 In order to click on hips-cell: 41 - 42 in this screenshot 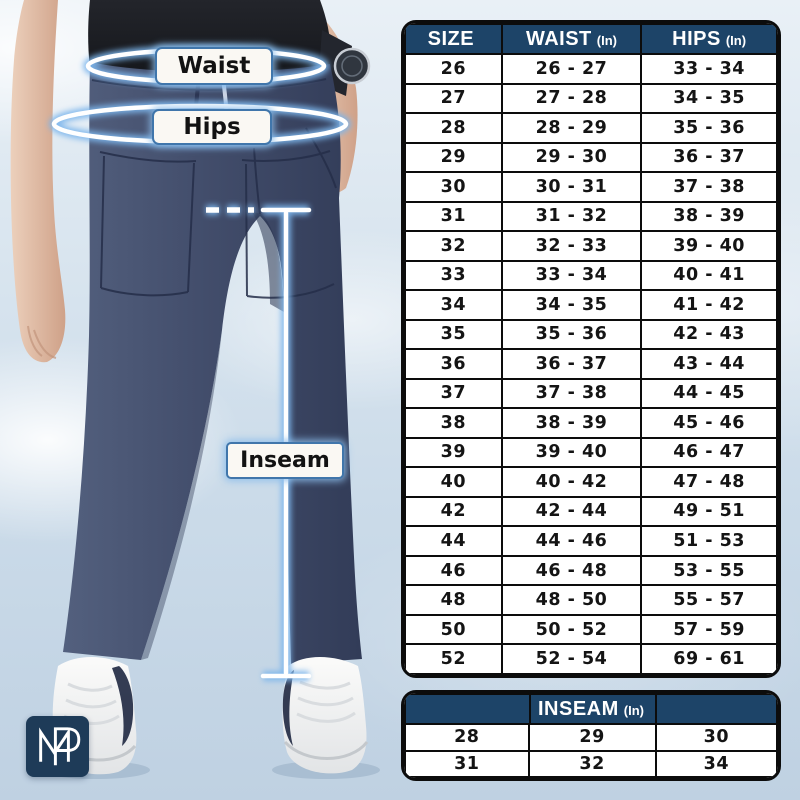, I will do `click(709, 305)`.